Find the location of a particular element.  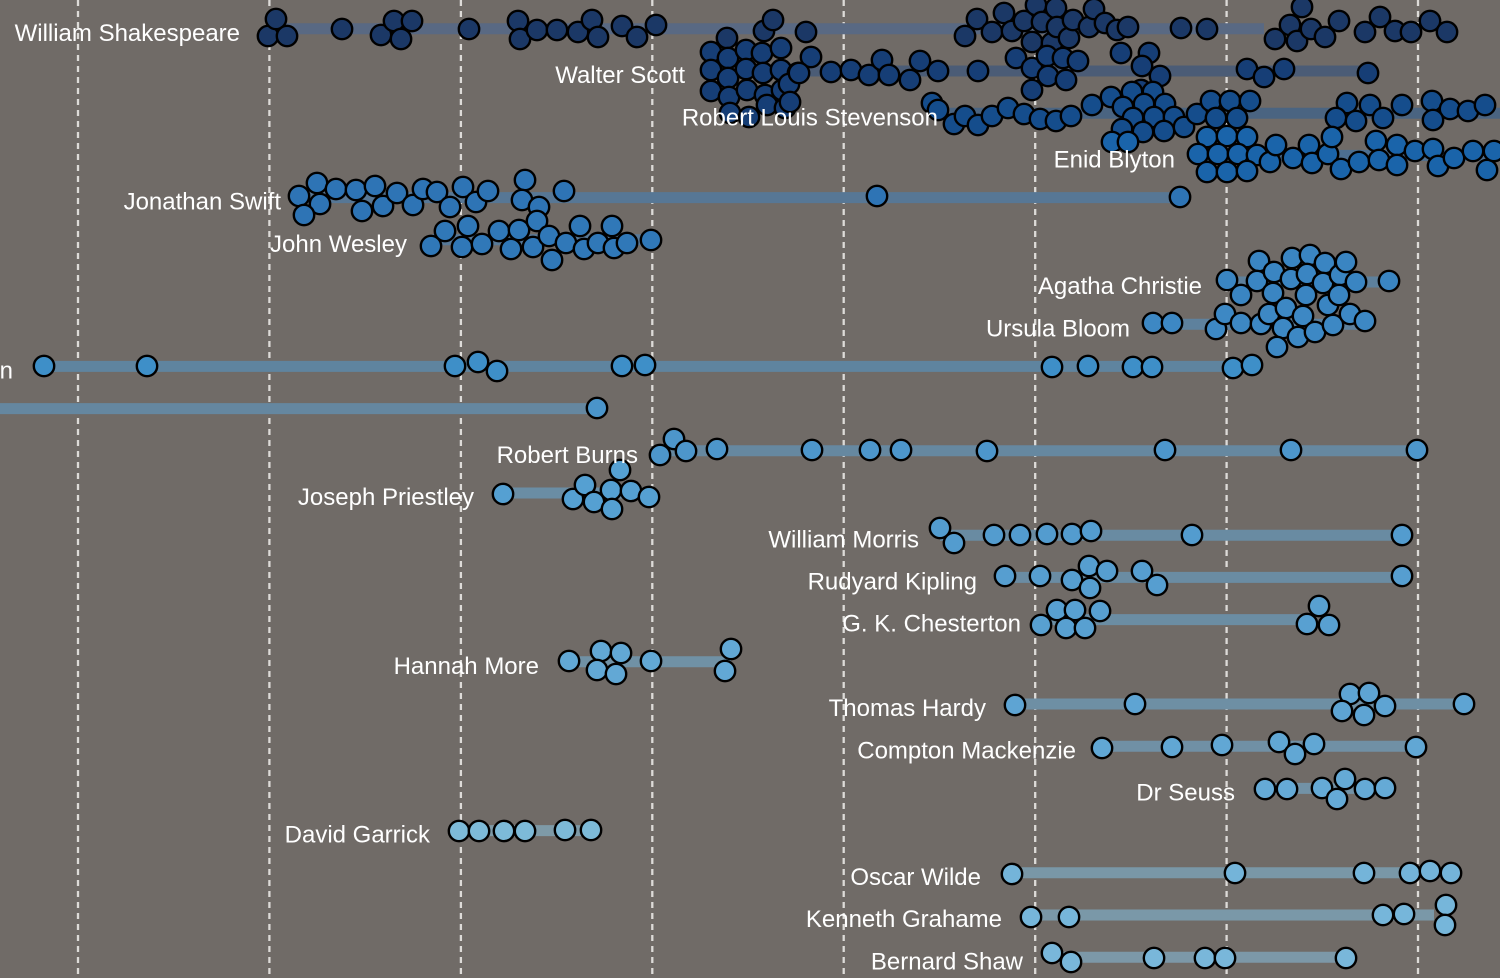

svg-text: John Wesley is located at coordinates (338, 244).